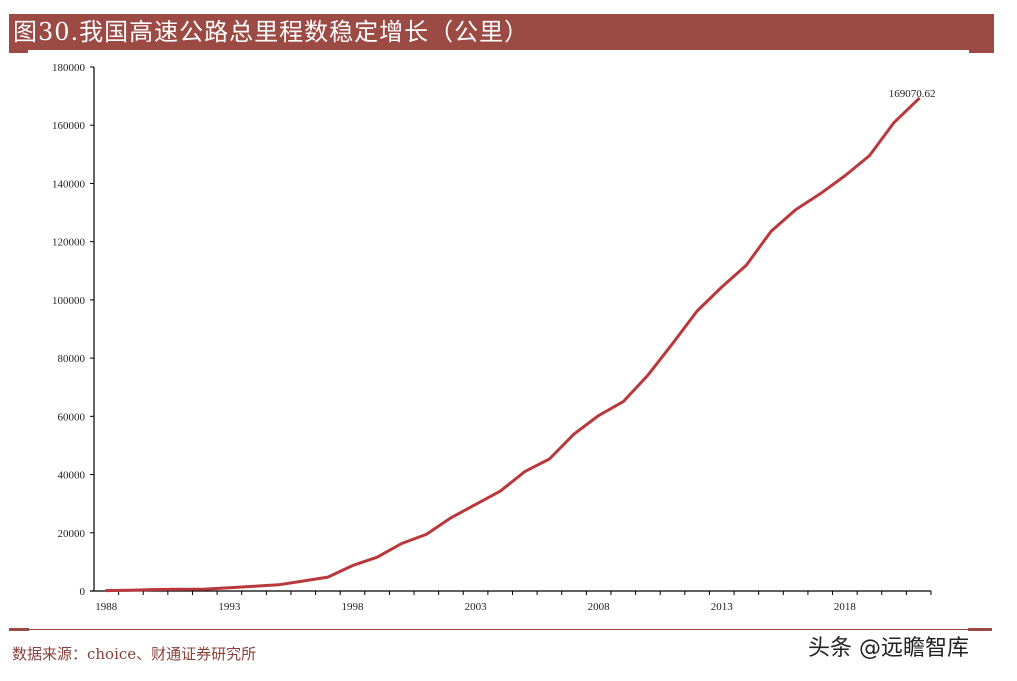 Image resolution: width=1017 pixels, height=681 pixels. Describe the element at coordinates (18, 51) in the screenshot. I see `title-bar-accent-left` at that location.